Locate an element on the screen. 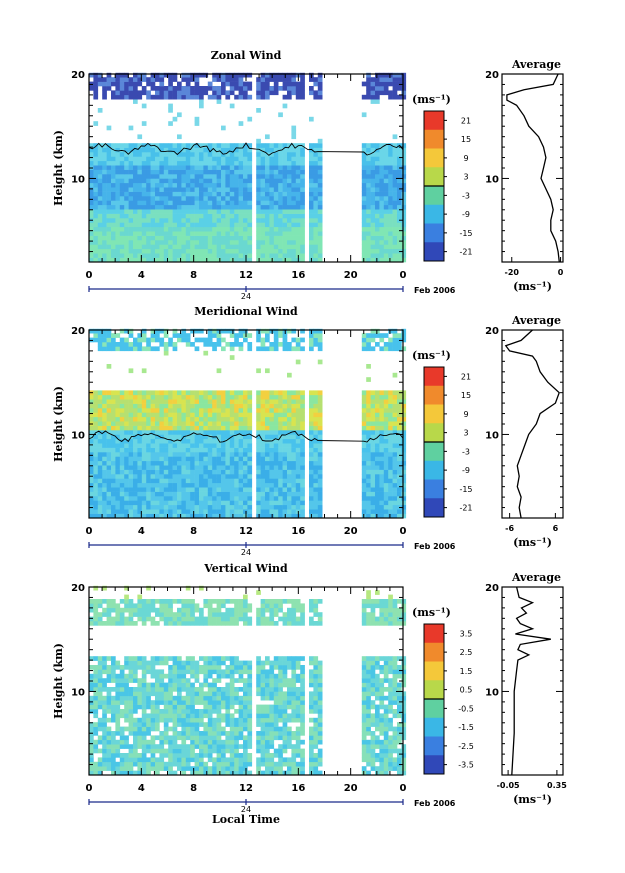 The height and width of the screenshot is (873, 625). profile-x-tick-label: -0.05 is located at coordinates (508, 785).